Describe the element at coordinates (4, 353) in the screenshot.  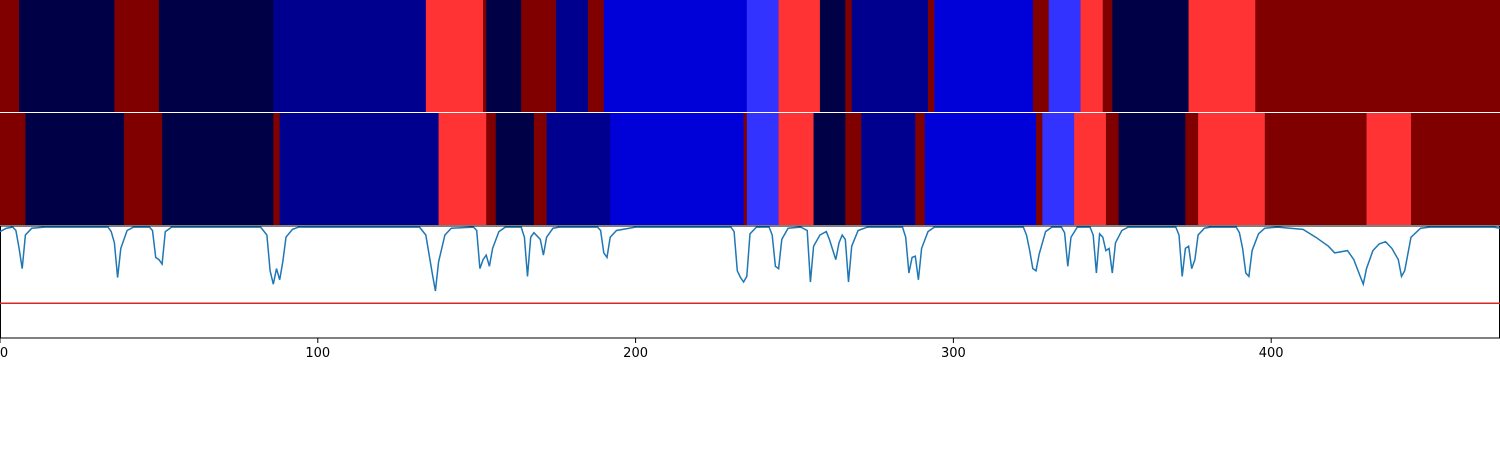
I see `x-tick-label-0: 0` at that location.